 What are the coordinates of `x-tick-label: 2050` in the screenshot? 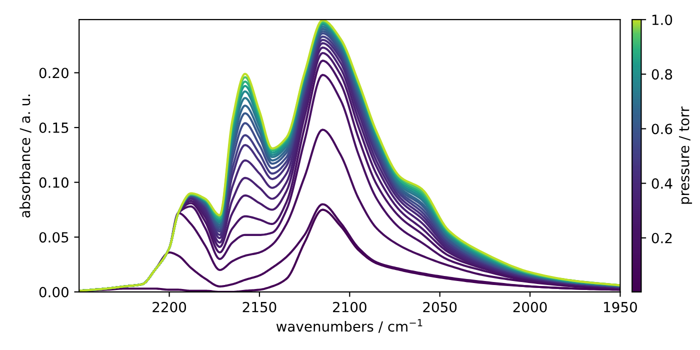 It's located at (440, 307).